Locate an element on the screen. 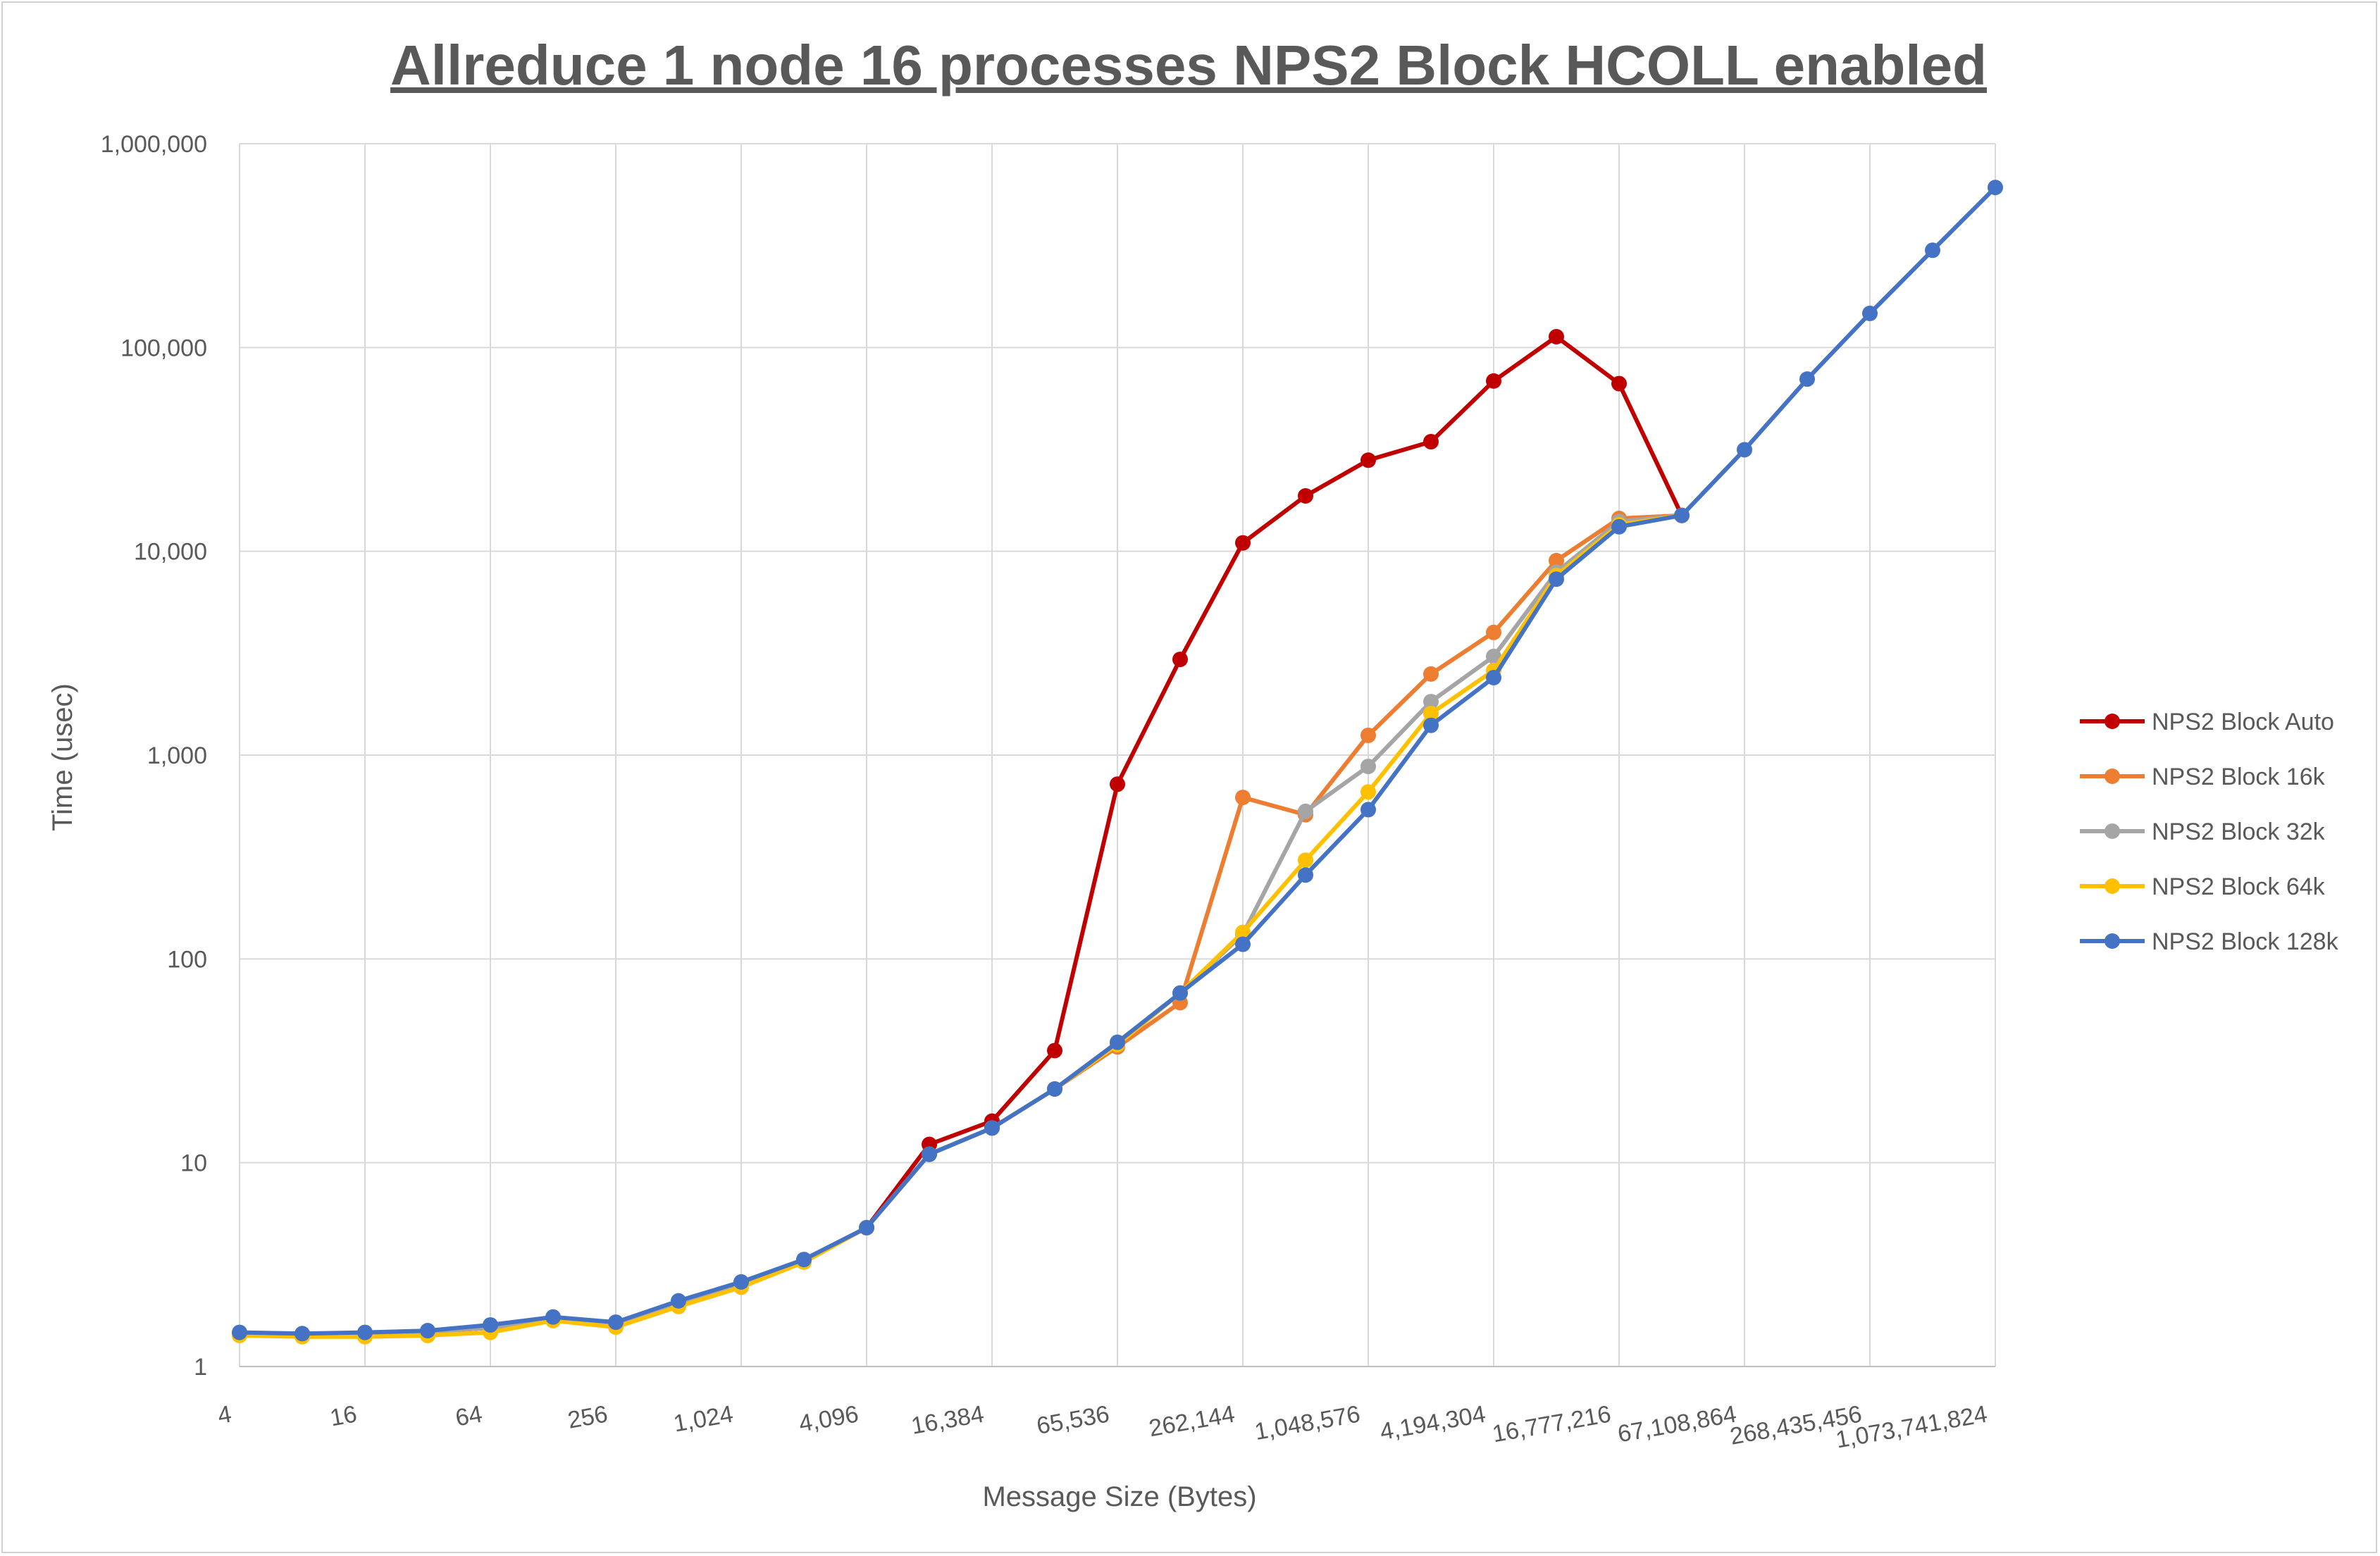 This screenshot has width=2380, height=1556. legend-item: NPS2 Block 32k is located at coordinates (2203, 832).